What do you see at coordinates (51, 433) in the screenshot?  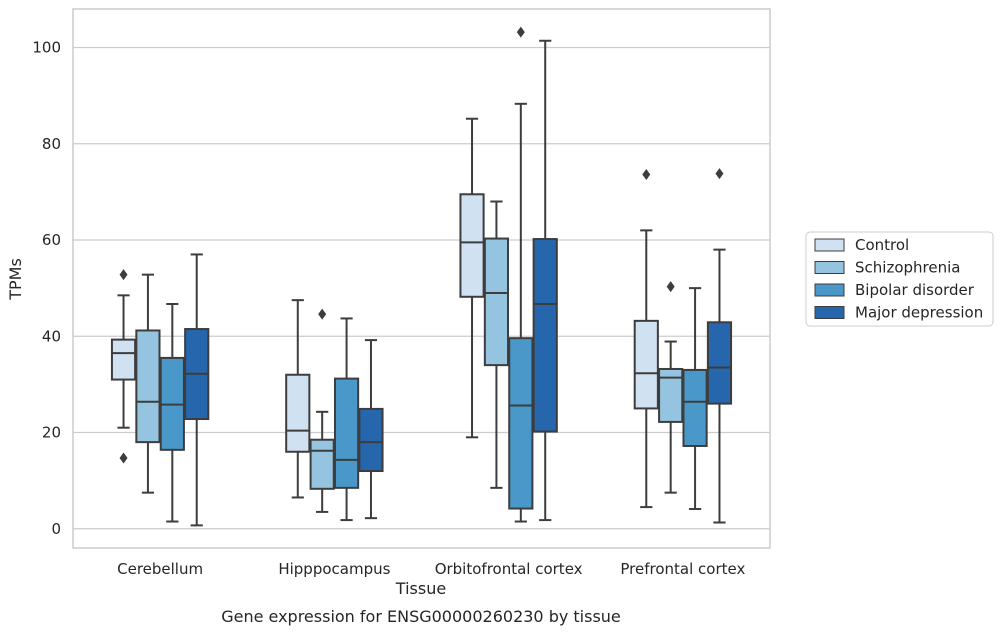 I see `y-tick-label: 20` at bounding box center [51, 433].